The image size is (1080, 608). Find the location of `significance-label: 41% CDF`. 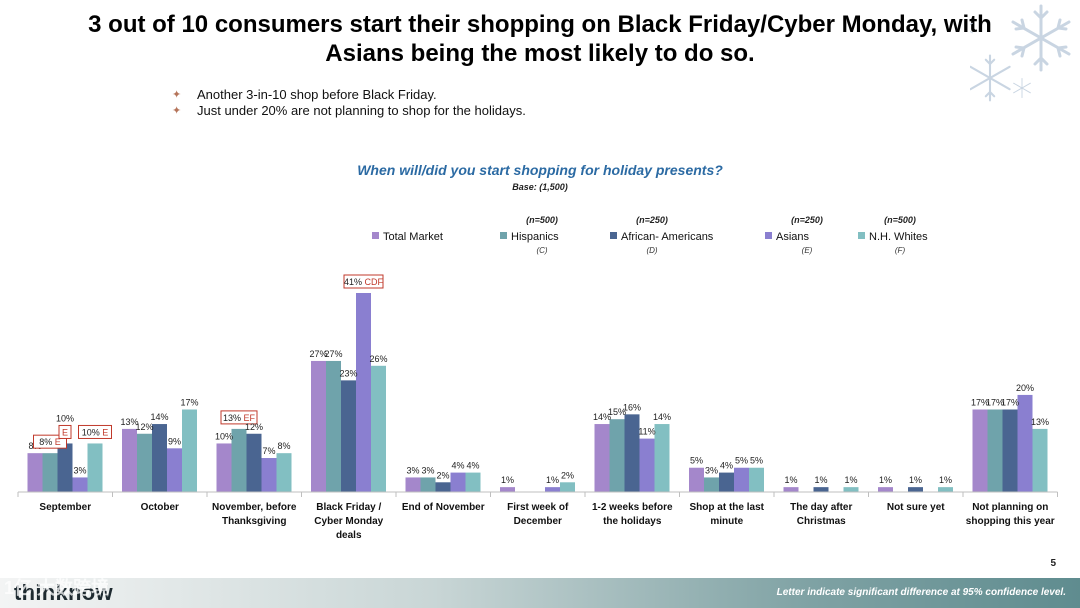

significance-label: 41% CDF is located at coordinates (364, 282).